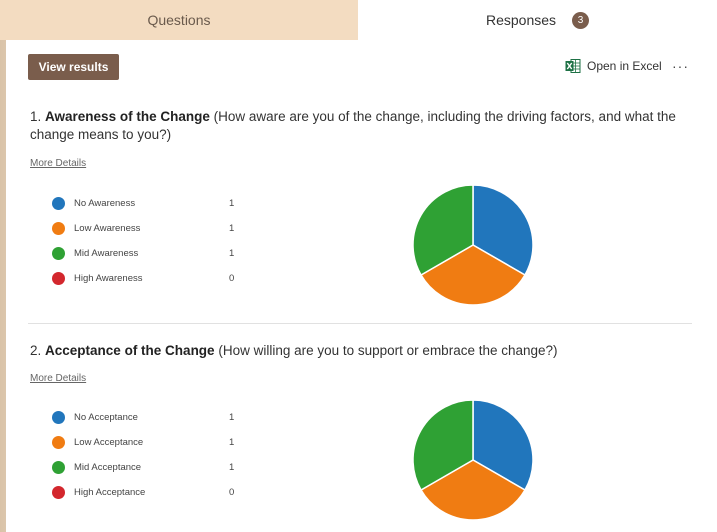  I want to click on tab-questions-label: Questions, so click(179, 20).